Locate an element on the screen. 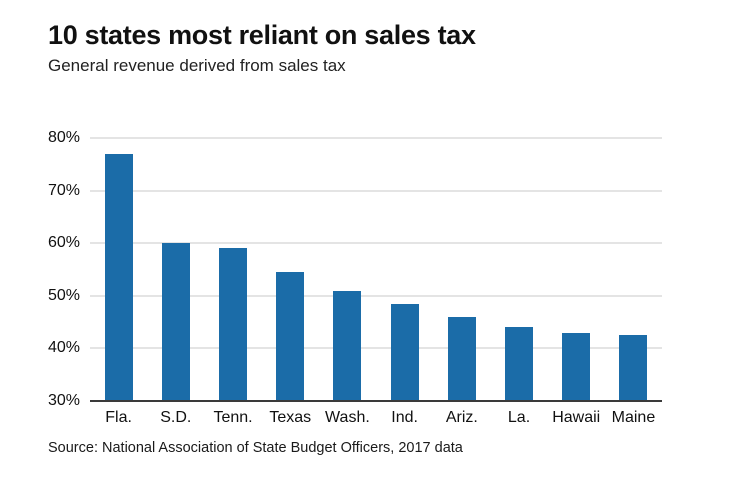  y-tick-label: 70% is located at coordinates (63, 190).